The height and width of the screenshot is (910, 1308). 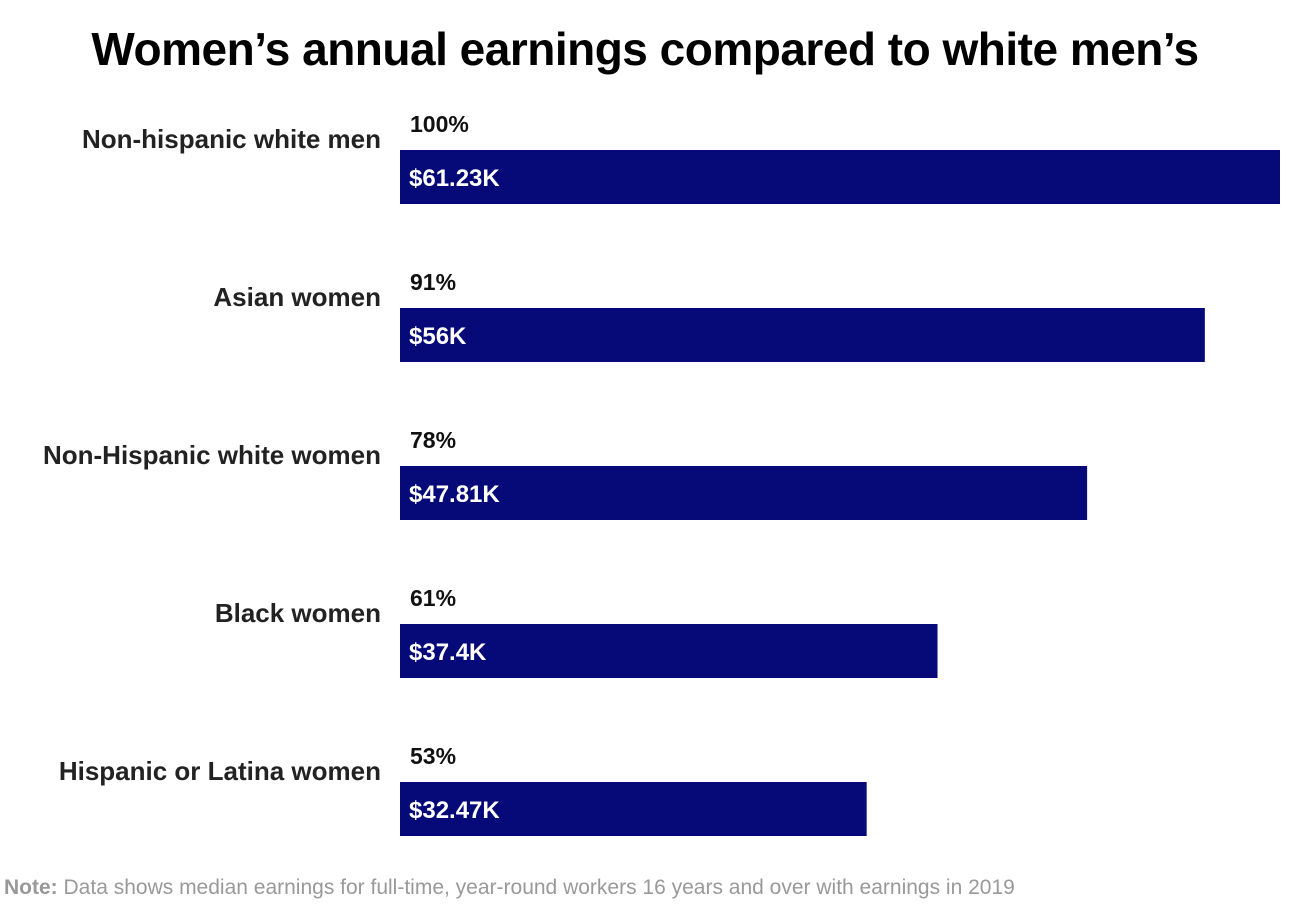 What do you see at coordinates (31, 887) in the screenshot?
I see `note-label: Note:` at bounding box center [31, 887].